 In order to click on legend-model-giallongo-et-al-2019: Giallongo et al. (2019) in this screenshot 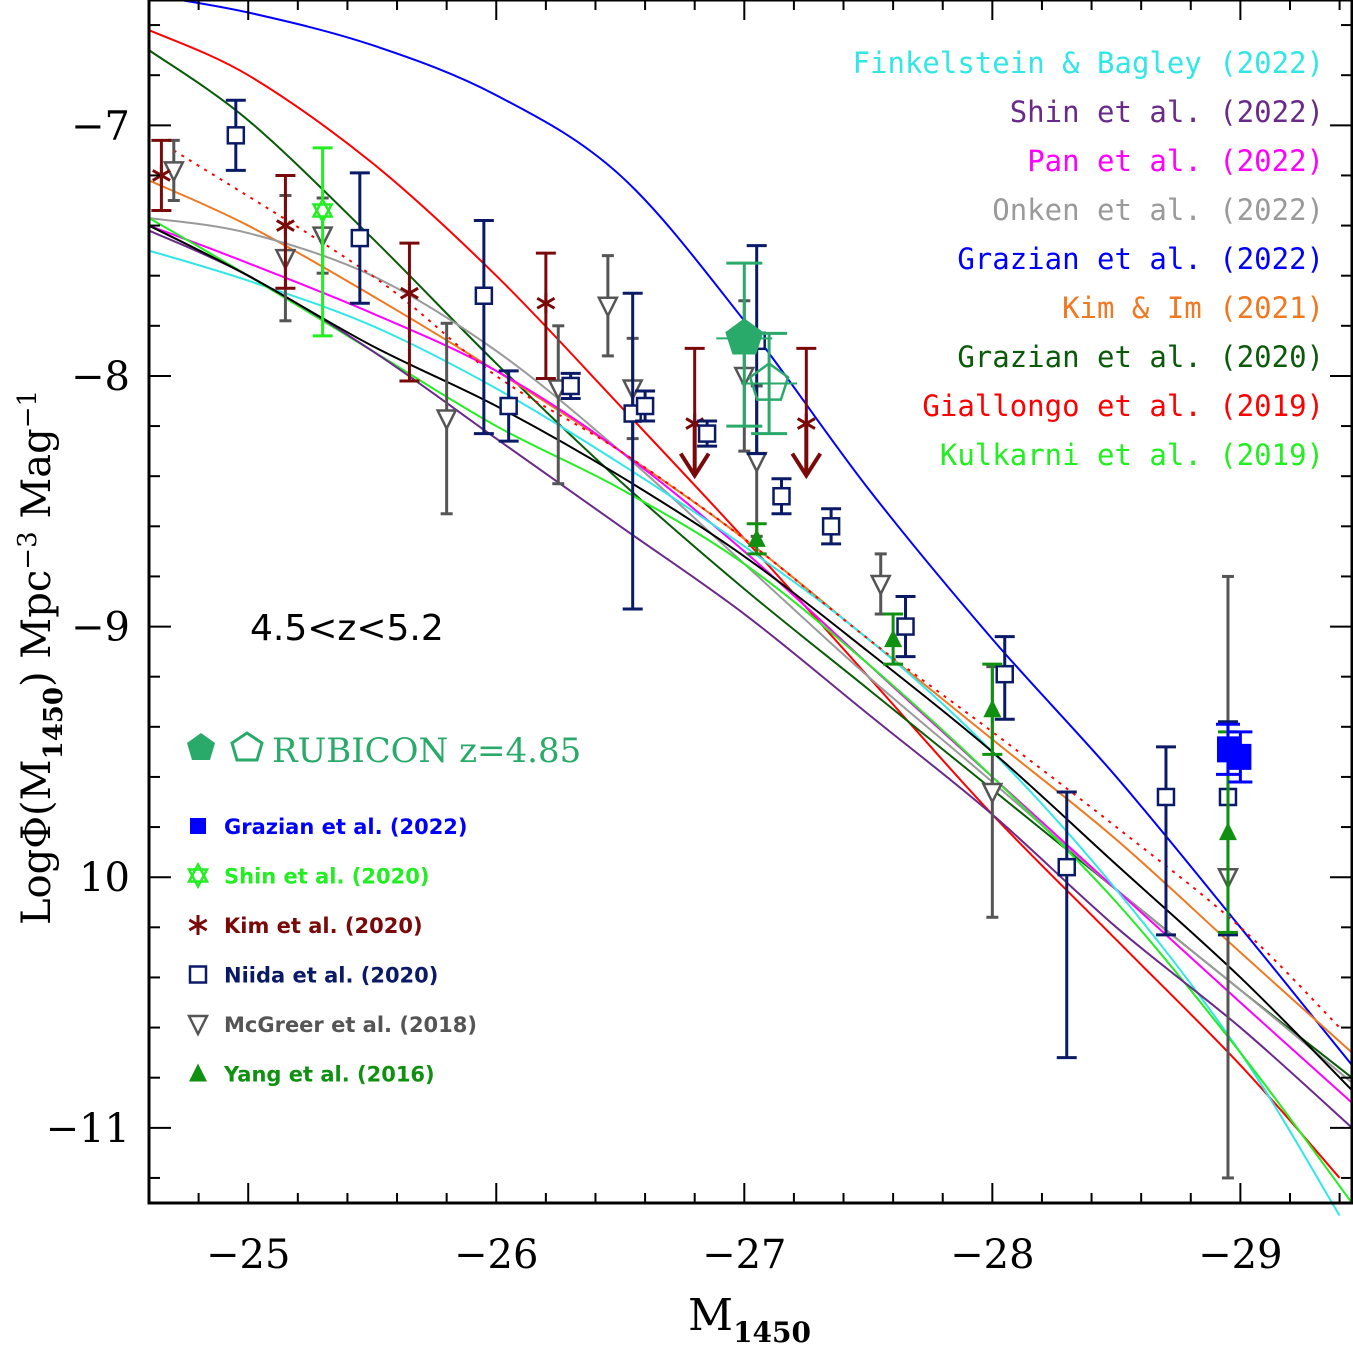, I will do `click(1123, 406)`.